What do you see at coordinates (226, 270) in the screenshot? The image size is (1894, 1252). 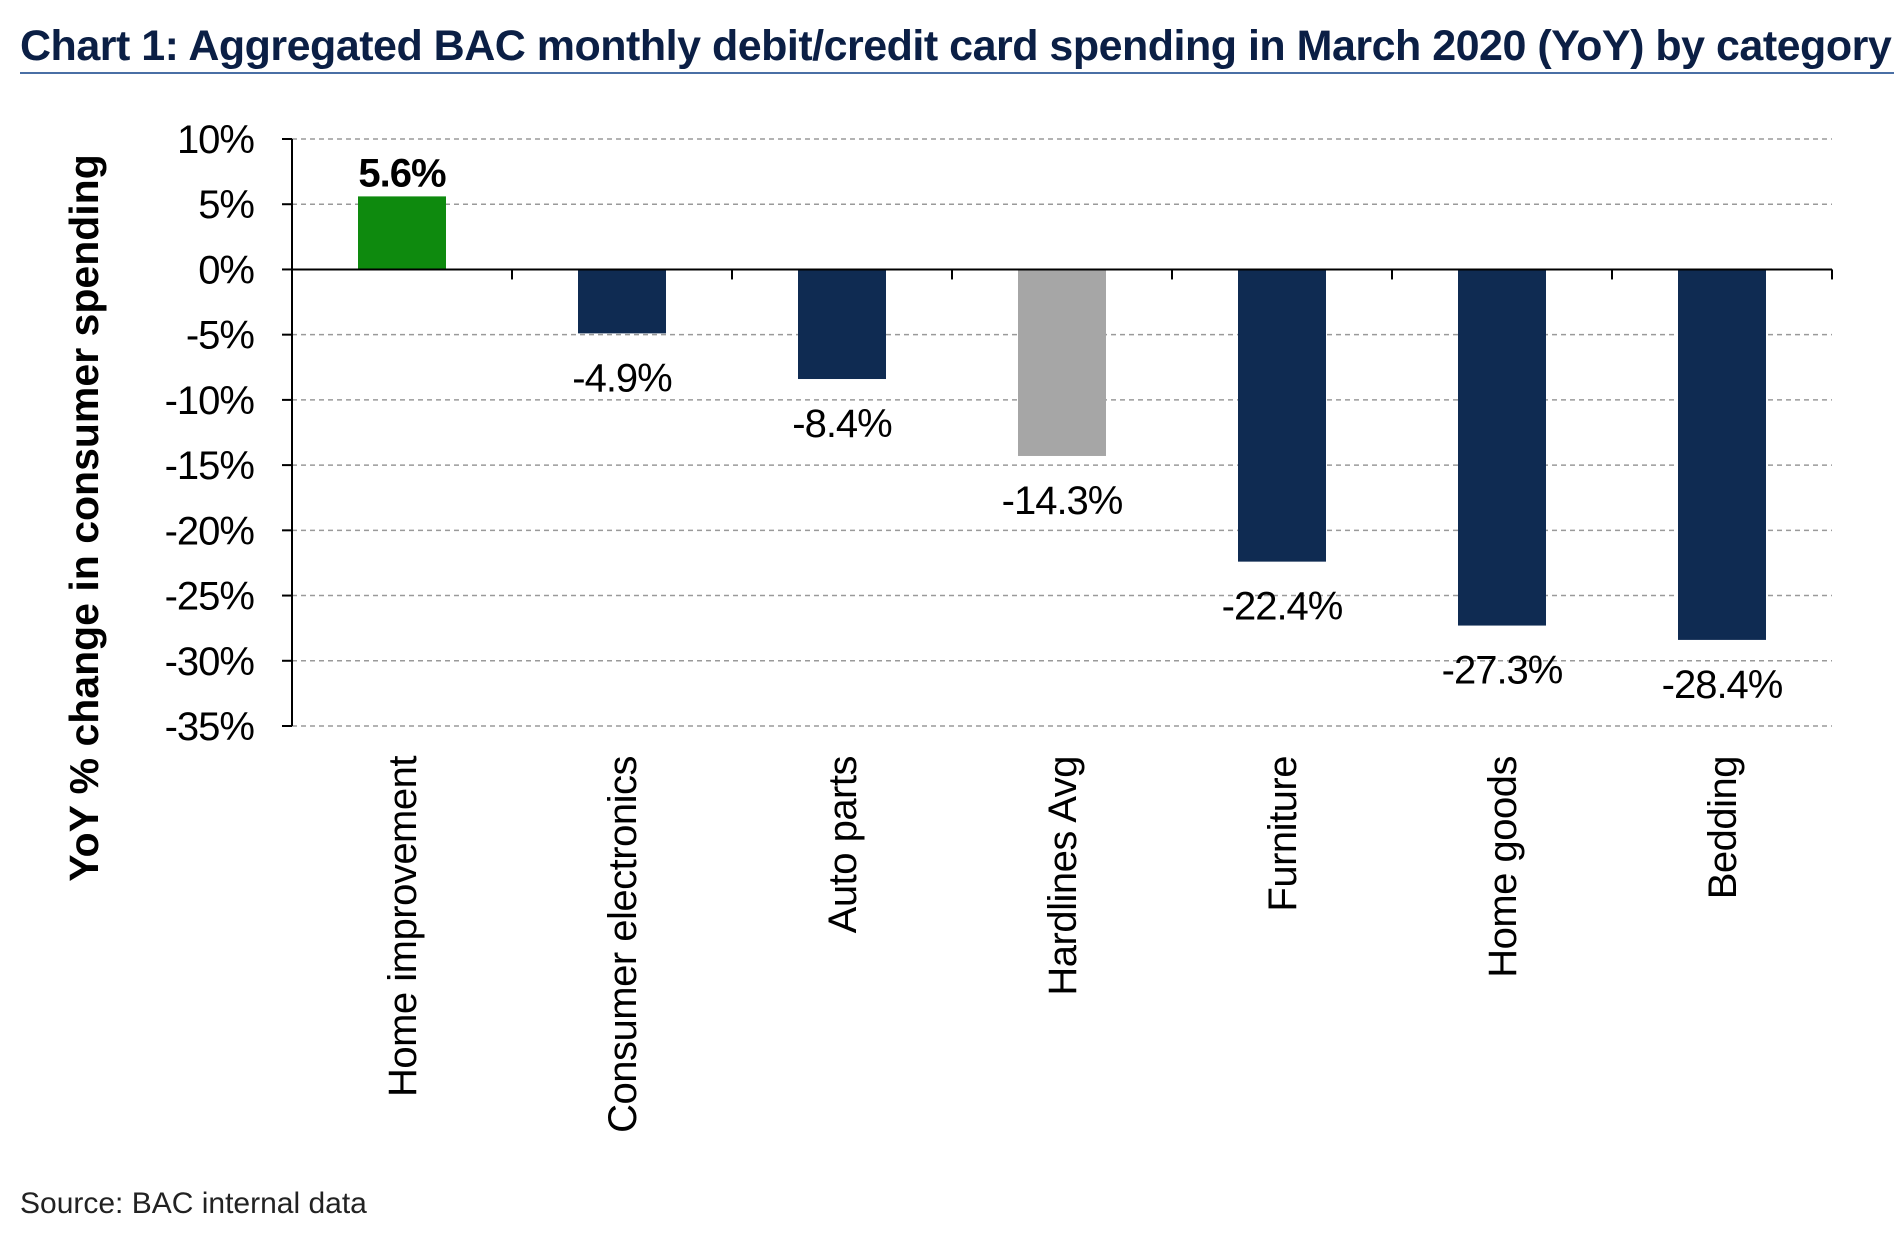 I see `y-tick-label: 0%` at bounding box center [226, 270].